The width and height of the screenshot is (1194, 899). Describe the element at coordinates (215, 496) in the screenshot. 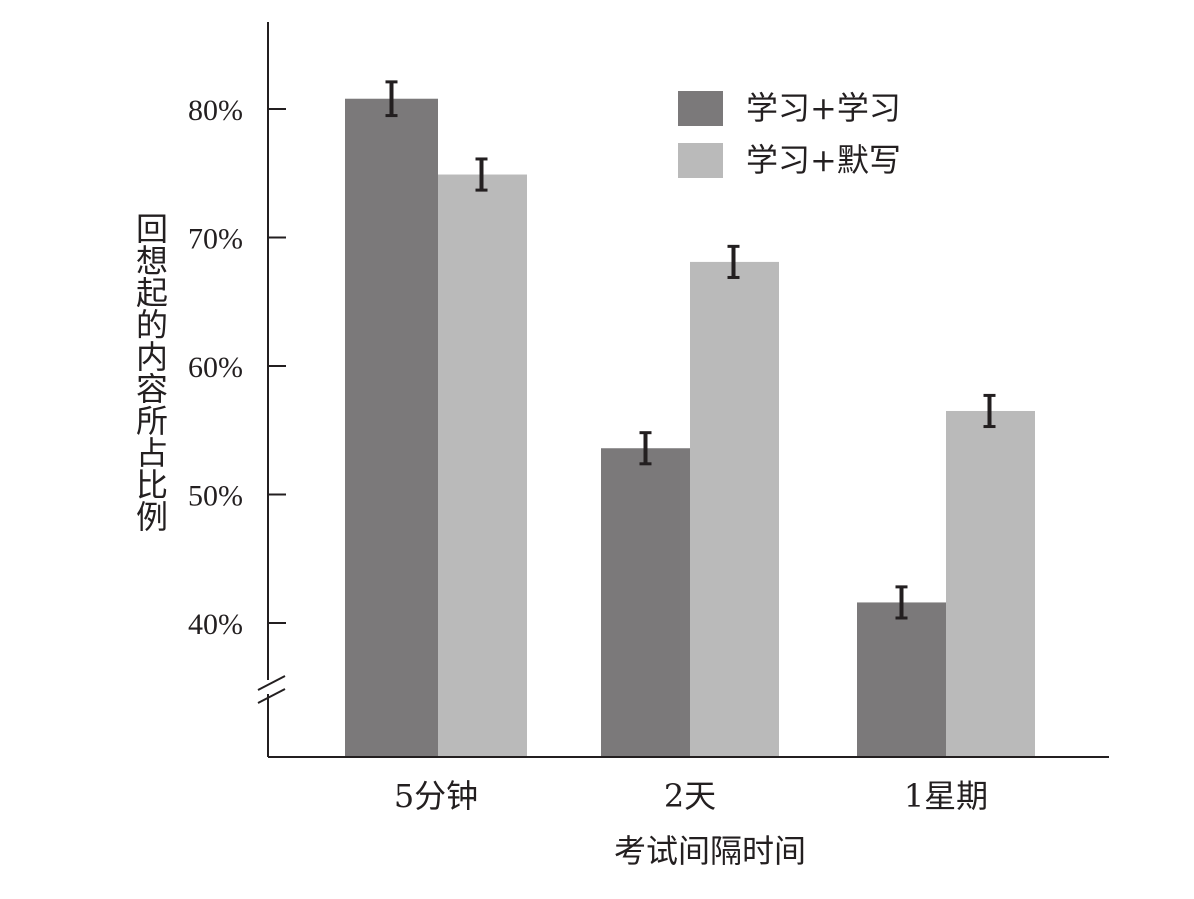

I see `y-tick-label: 50%` at that location.